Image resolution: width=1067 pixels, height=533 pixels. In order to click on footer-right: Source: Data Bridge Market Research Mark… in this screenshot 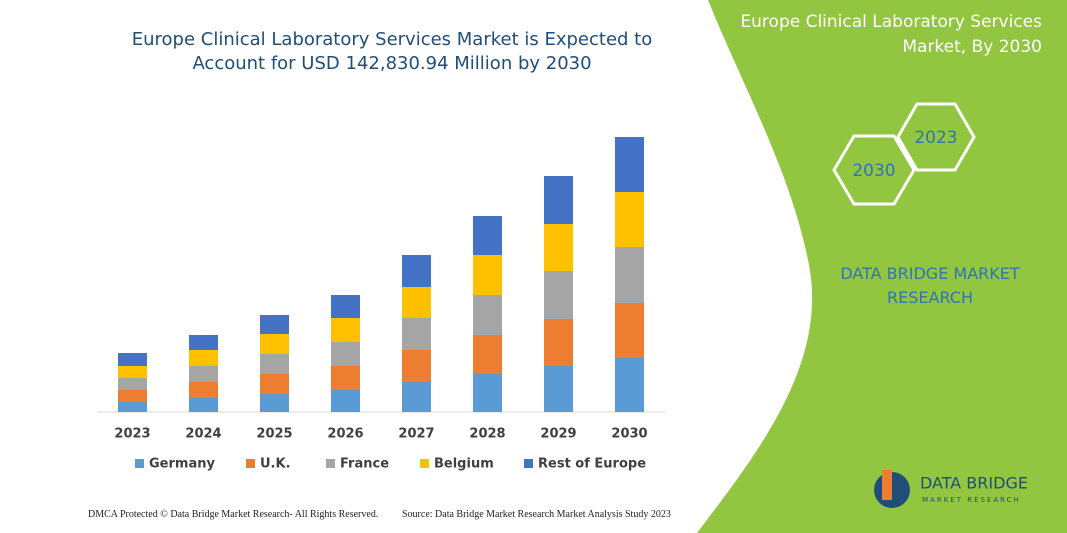, I will do `click(536, 514)`.